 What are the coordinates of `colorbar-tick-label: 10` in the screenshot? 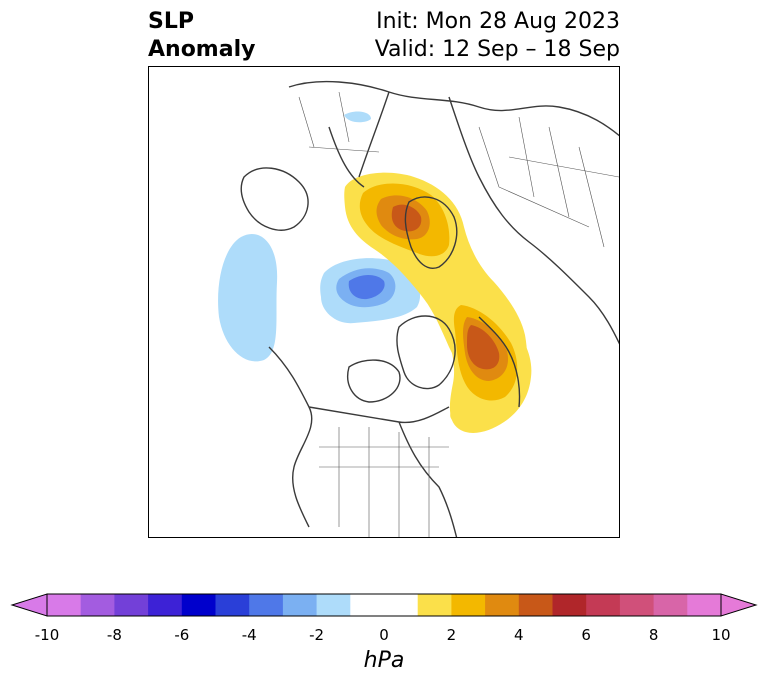 It's located at (721, 635).